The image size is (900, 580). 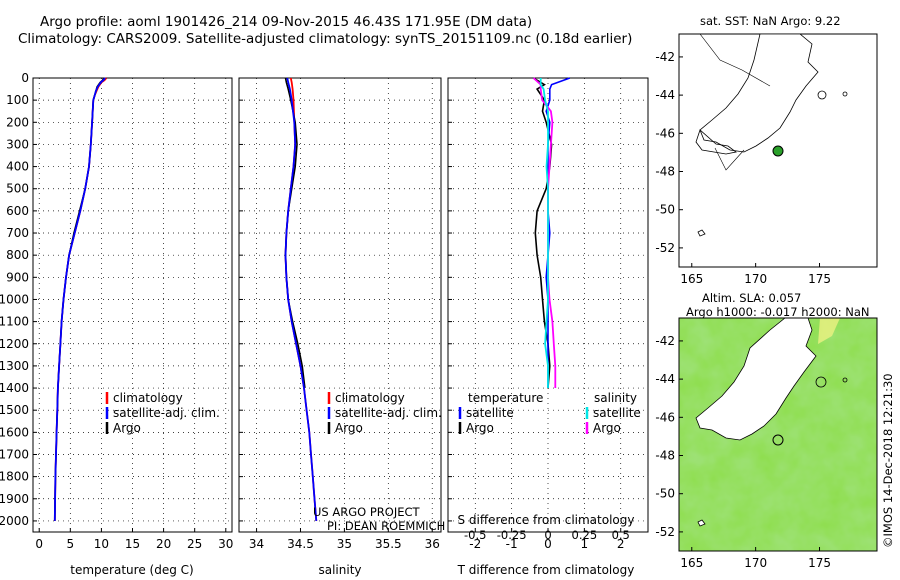 What do you see at coordinates (17, 211) in the screenshot?
I see `temperature-ytick-label: 600` at bounding box center [17, 211].